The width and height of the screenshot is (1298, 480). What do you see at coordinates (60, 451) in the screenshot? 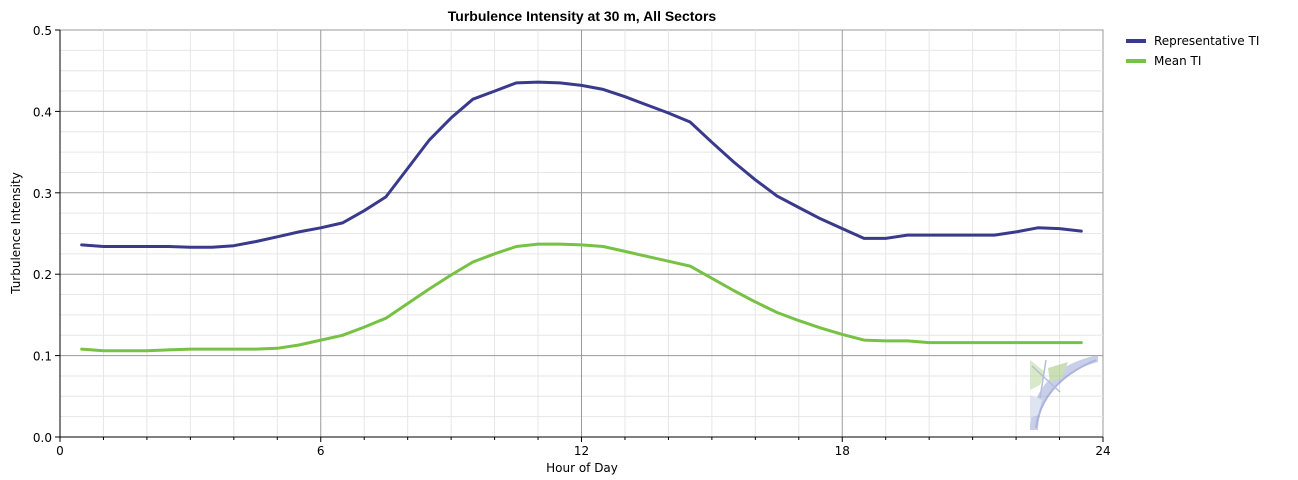
I see `x-tick-label: 0` at bounding box center [60, 451].